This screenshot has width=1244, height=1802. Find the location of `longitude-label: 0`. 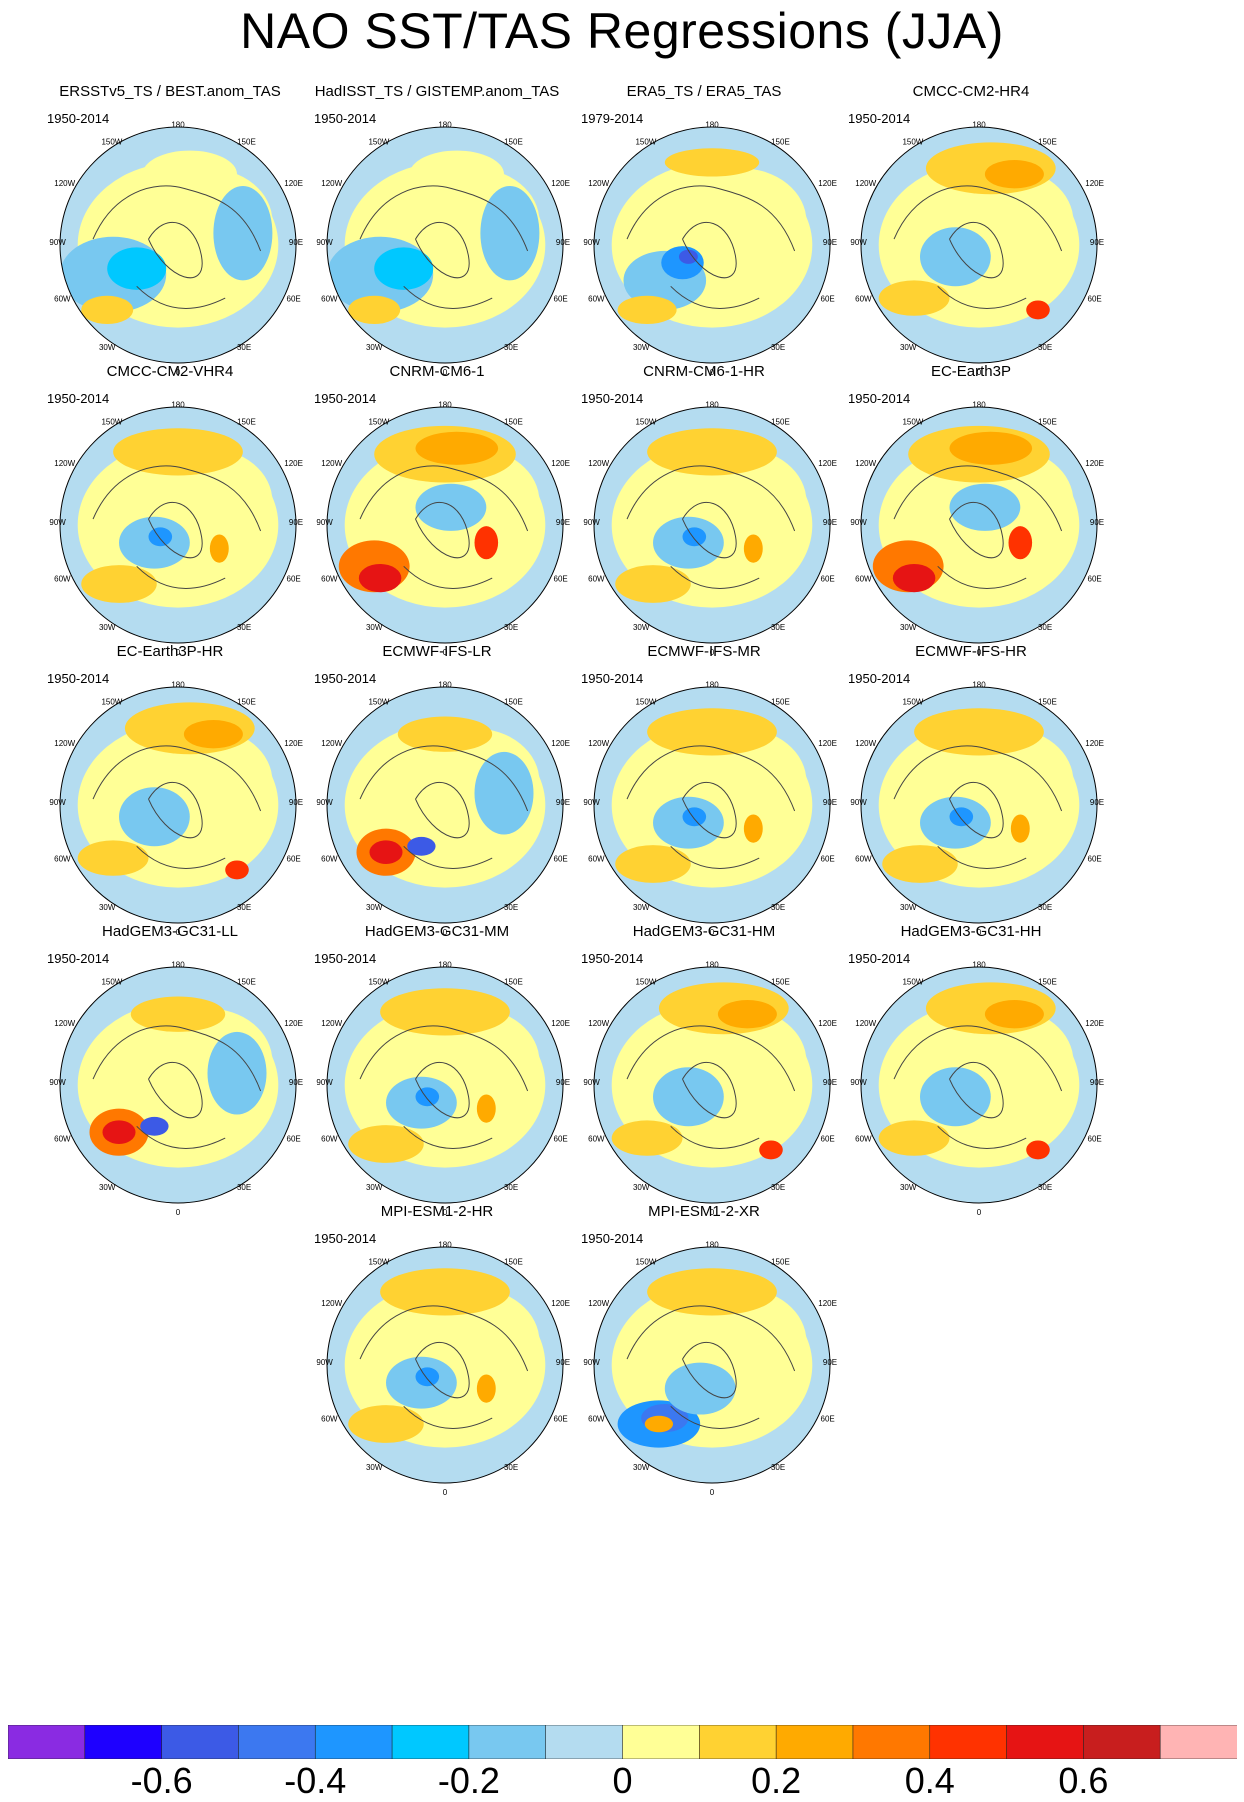

longitude-label: 0 is located at coordinates (712, 1212).